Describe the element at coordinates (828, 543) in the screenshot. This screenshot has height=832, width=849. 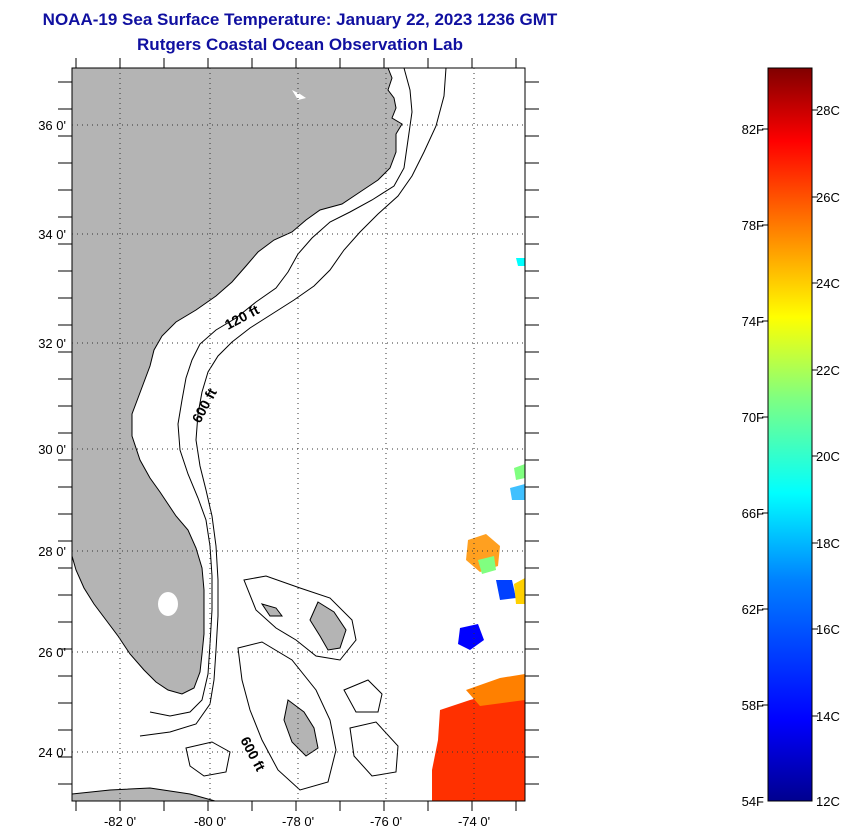
I see `colorbar-c-label: 18C` at that location.